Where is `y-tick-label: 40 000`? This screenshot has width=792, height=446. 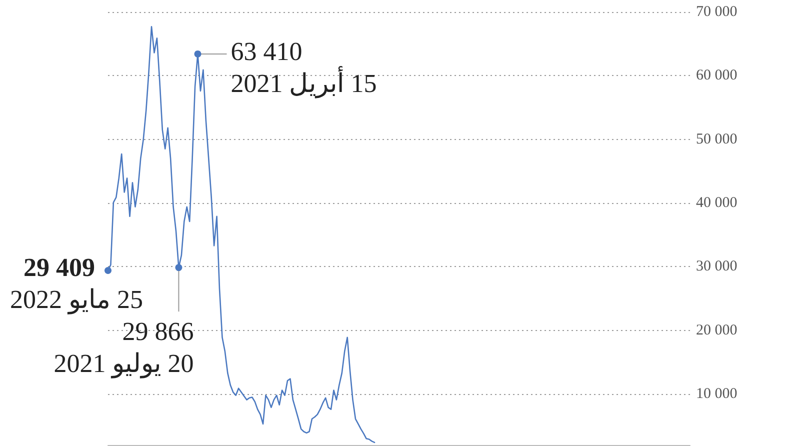
y-tick-label: 40 000 is located at coordinates (717, 203).